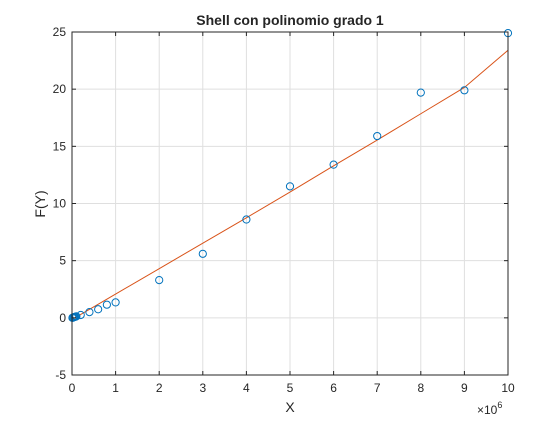 This screenshot has width=560, height=425. Describe the element at coordinates (420, 388) in the screenshot. I see `x-tick-label-8: 8` at that location.